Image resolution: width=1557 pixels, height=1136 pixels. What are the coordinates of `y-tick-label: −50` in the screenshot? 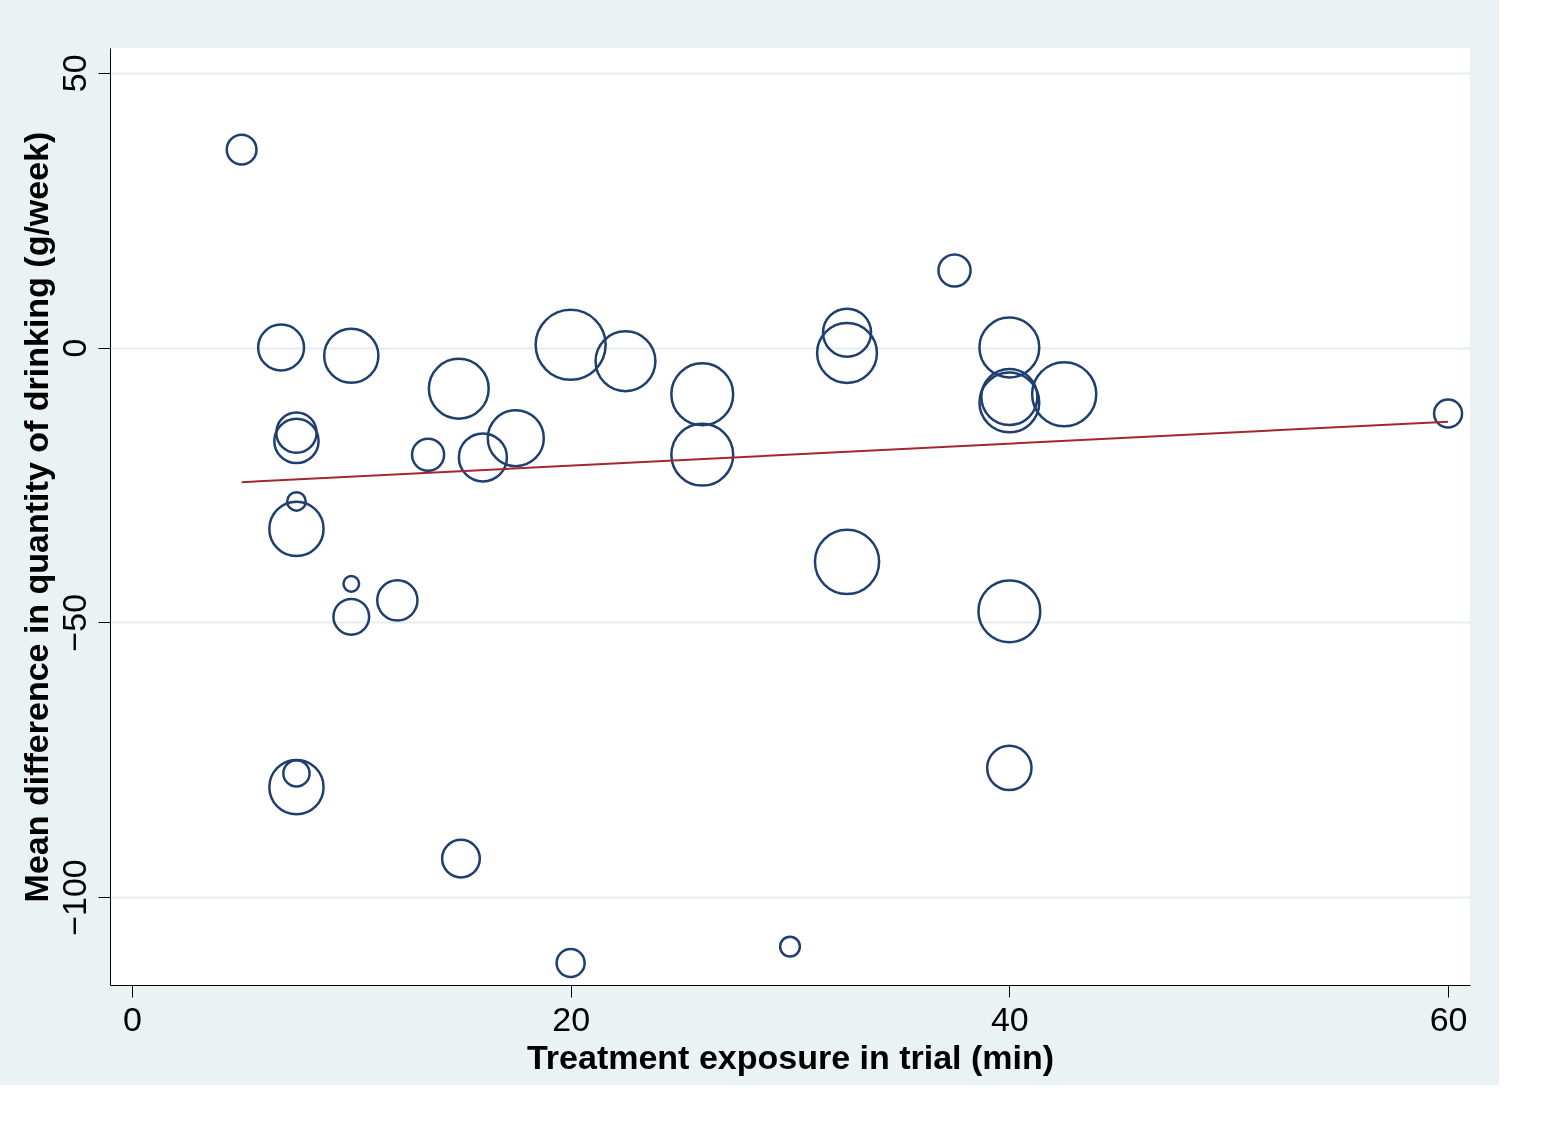 It's located at (73, 622).